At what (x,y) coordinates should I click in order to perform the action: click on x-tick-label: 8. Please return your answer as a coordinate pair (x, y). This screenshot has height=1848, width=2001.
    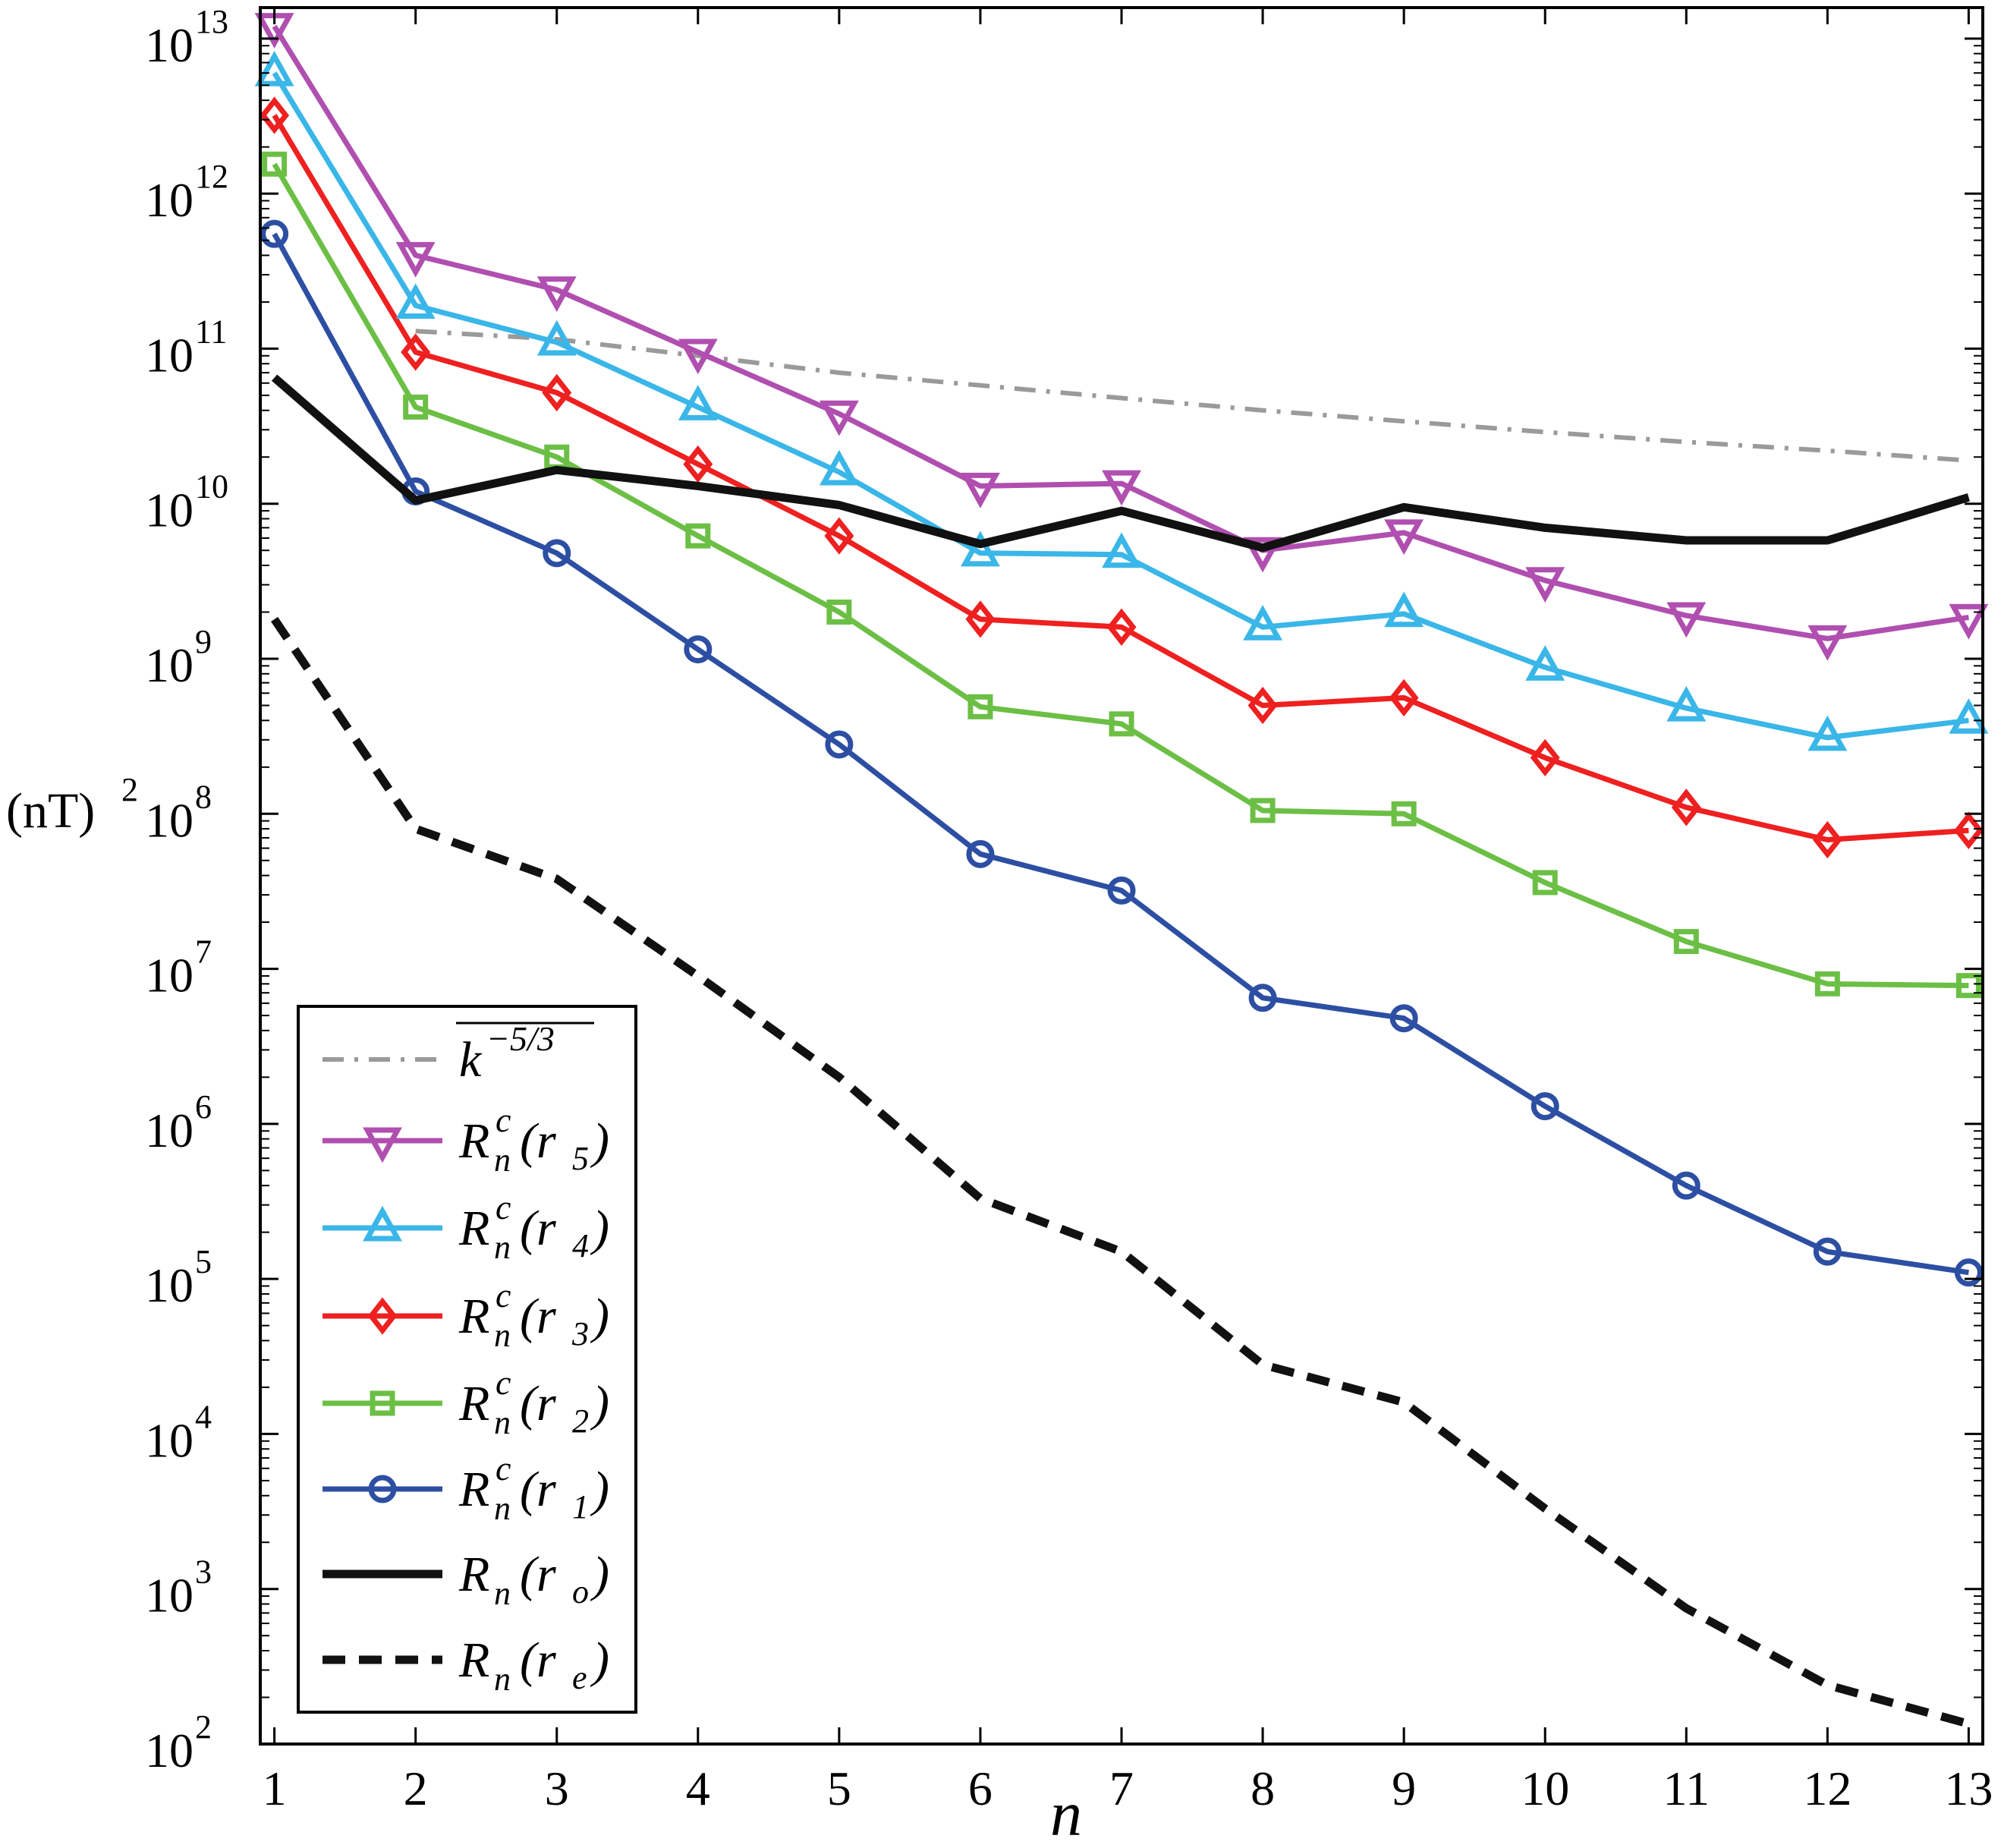
    Looking at the image, I should click on (1263, 1788).